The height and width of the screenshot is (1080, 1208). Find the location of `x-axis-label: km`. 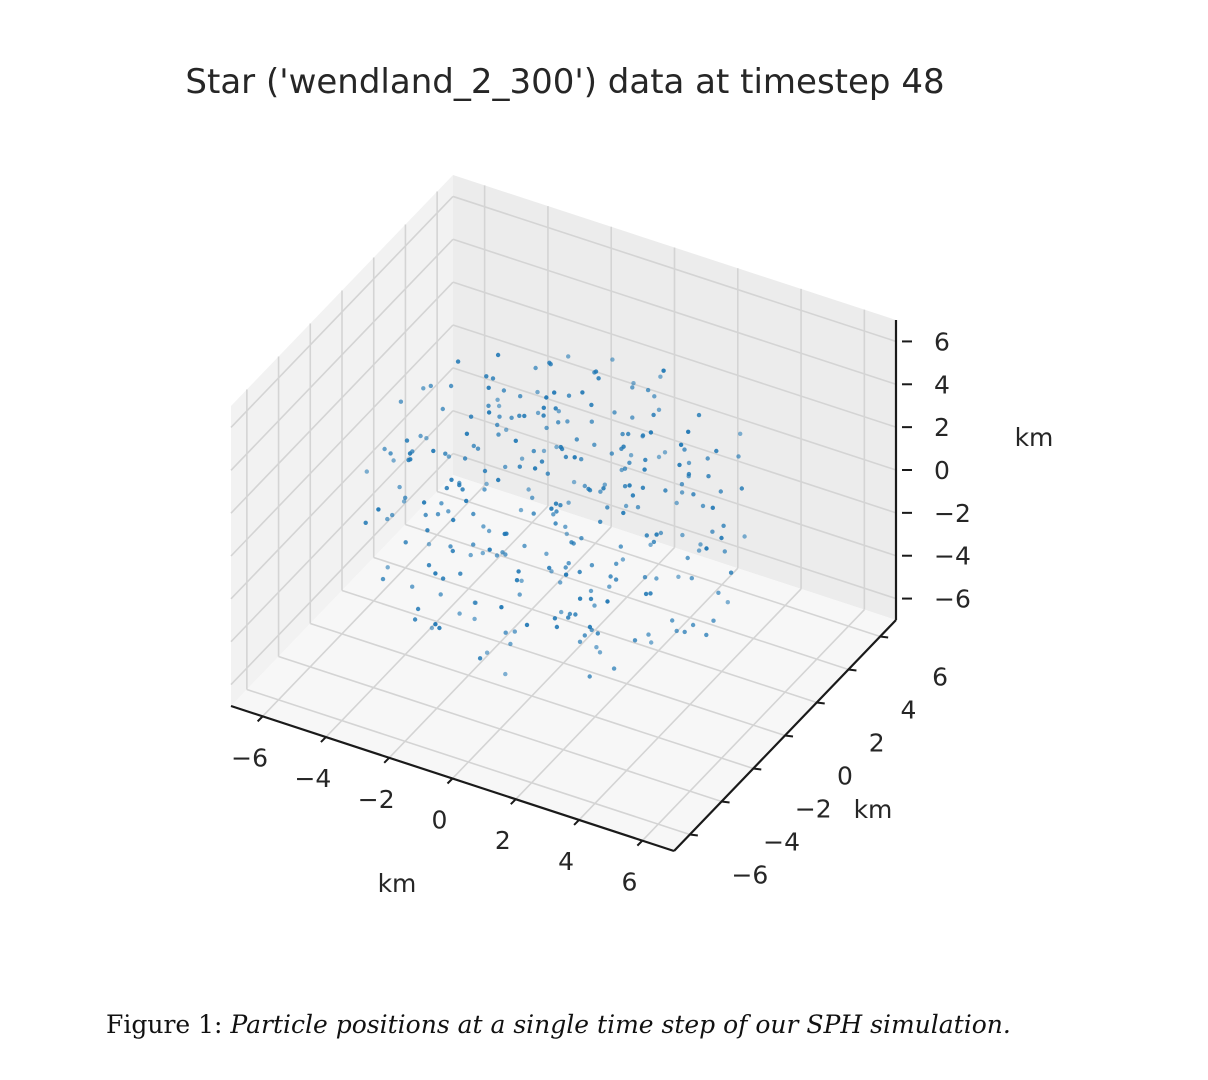

x-axis-label: km is located at coordinates (397, 883).